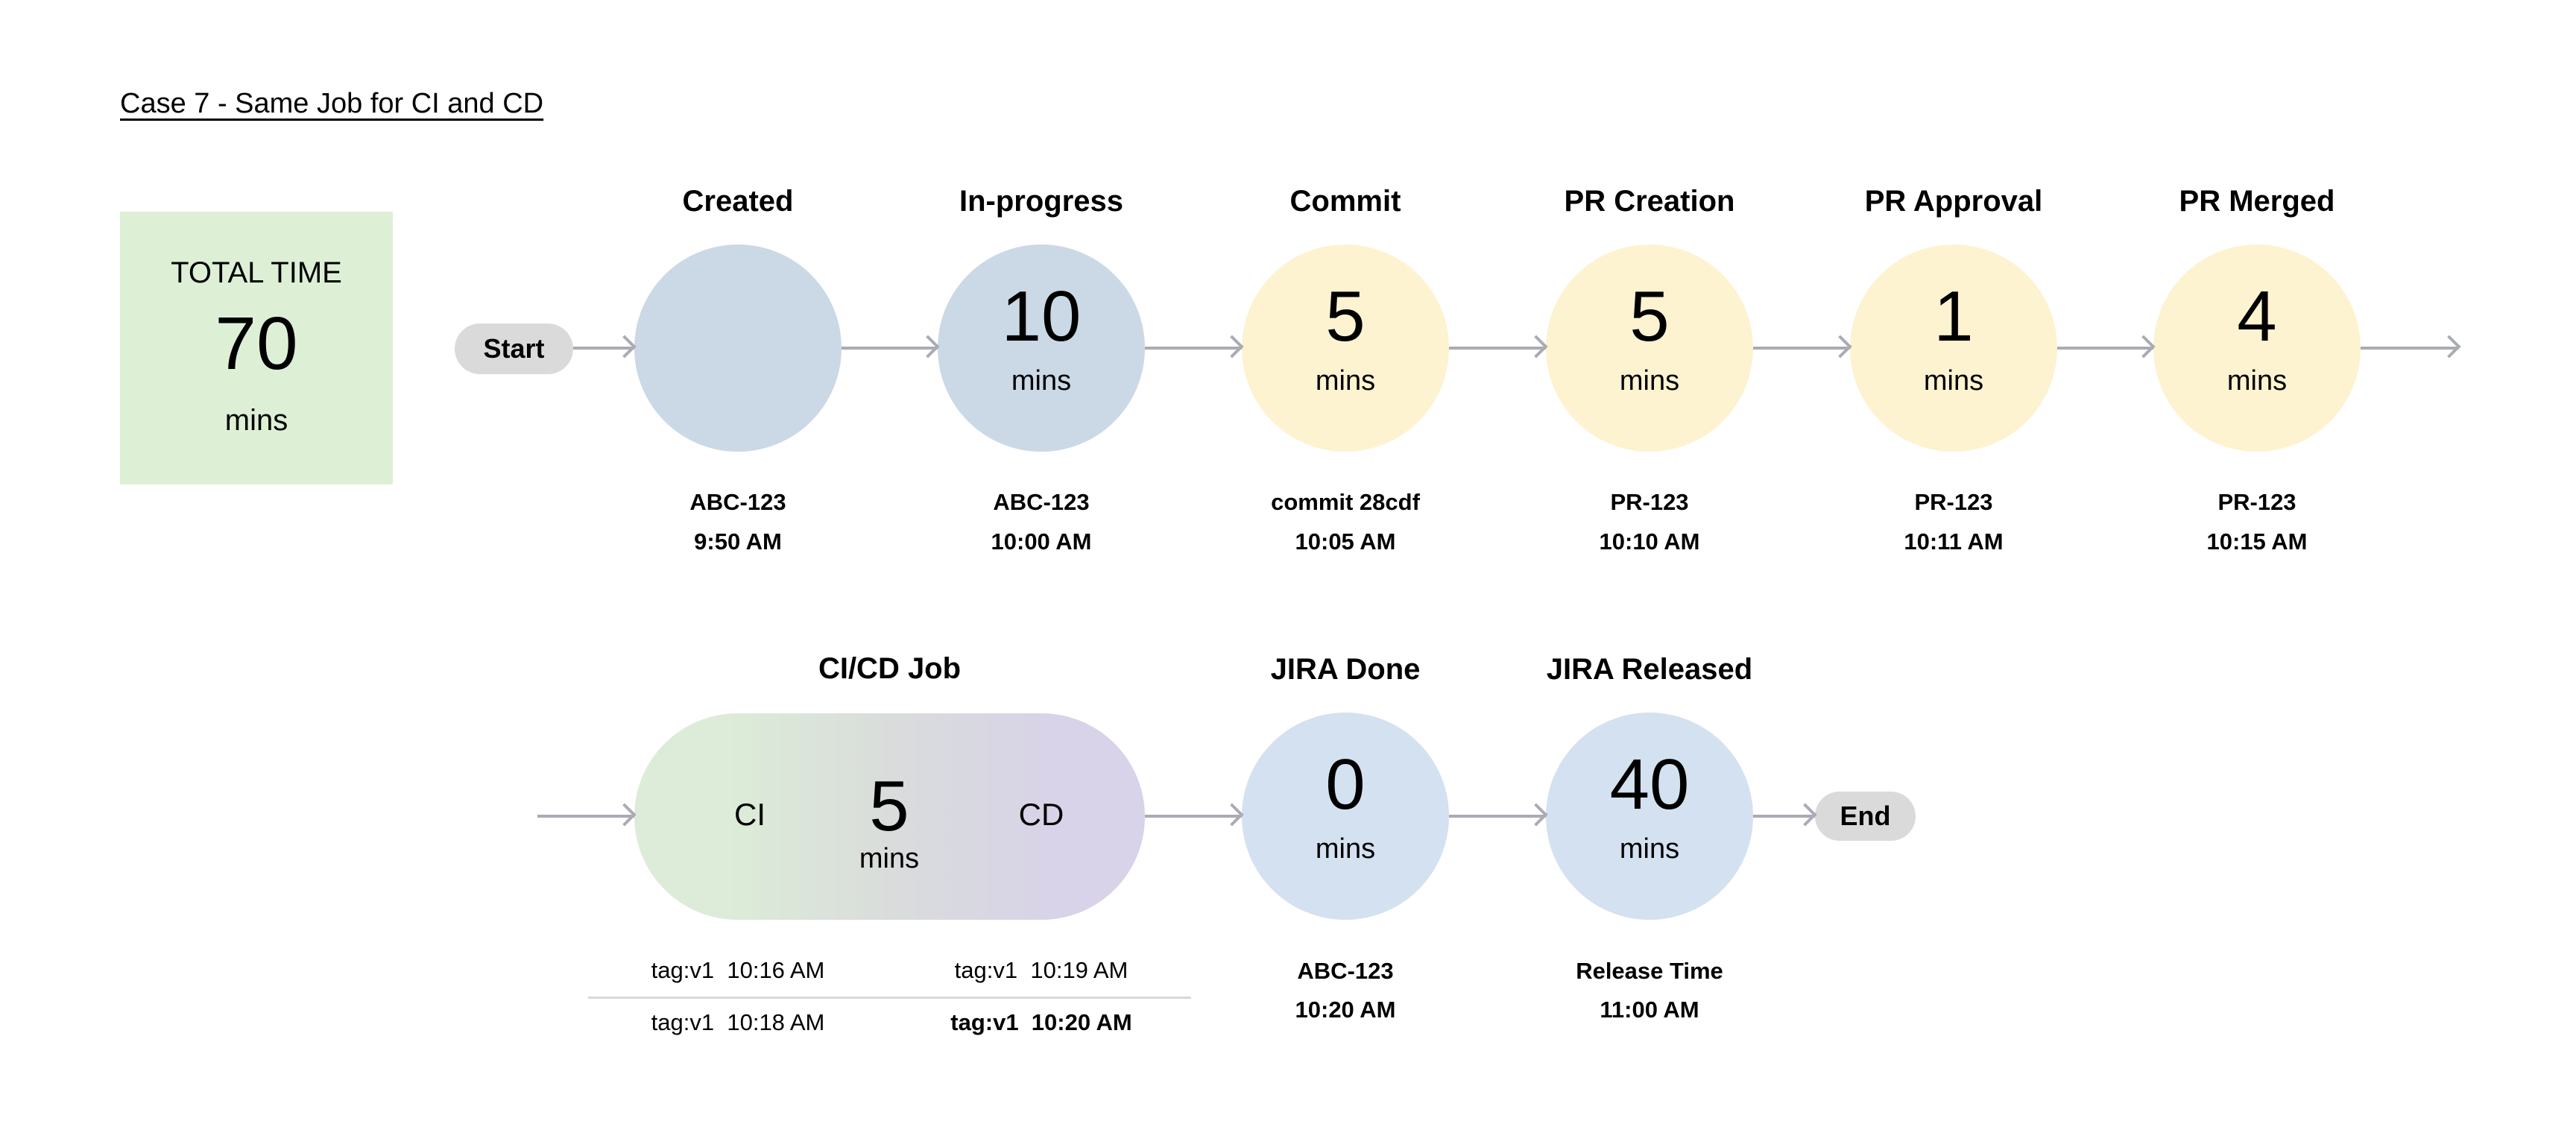  Describe the element at coordinates (738, 542) in the screenshot. I see `stage-timestamp: 9:50 AM` at that location.